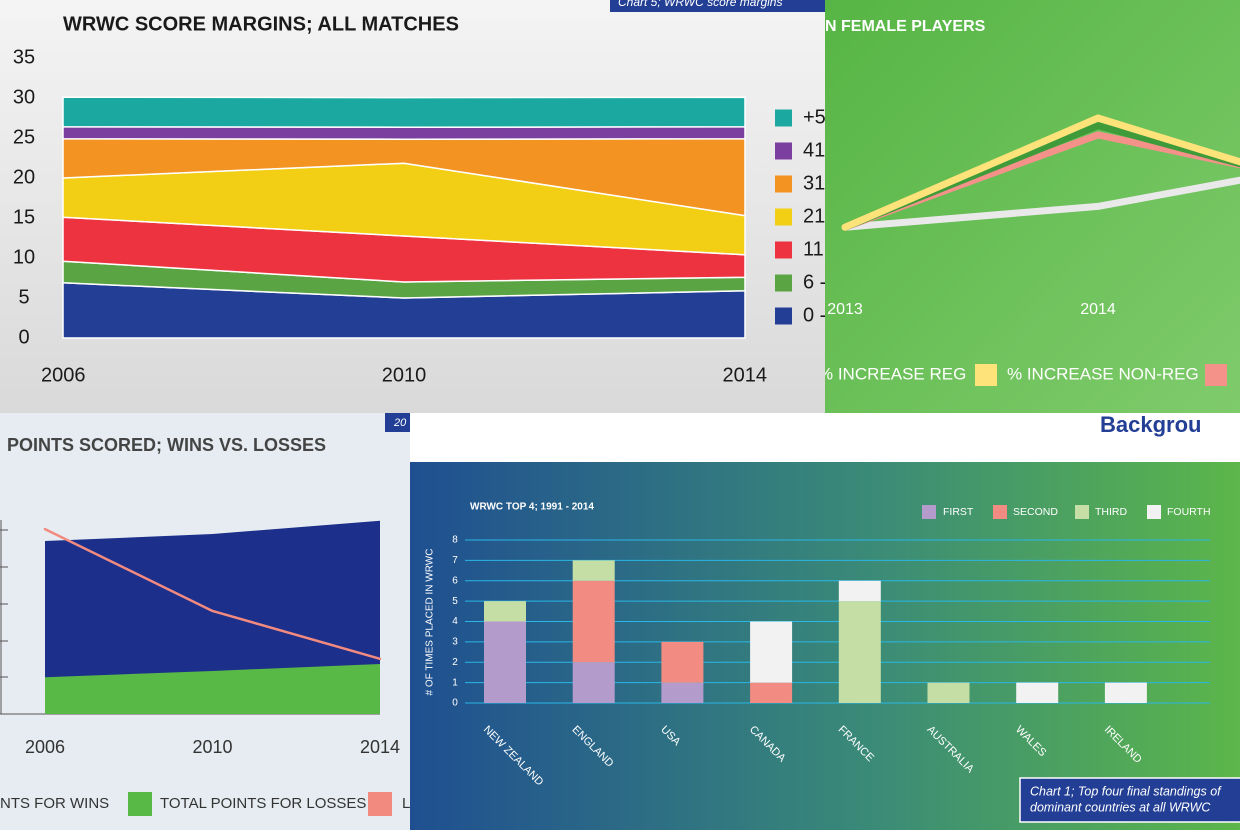 This screenshot has width=1240, height=830. What do you see at coordinates (24, 217) in the screenshot?
I see `y-tick-label: 15` at bounding box center [24, 217].